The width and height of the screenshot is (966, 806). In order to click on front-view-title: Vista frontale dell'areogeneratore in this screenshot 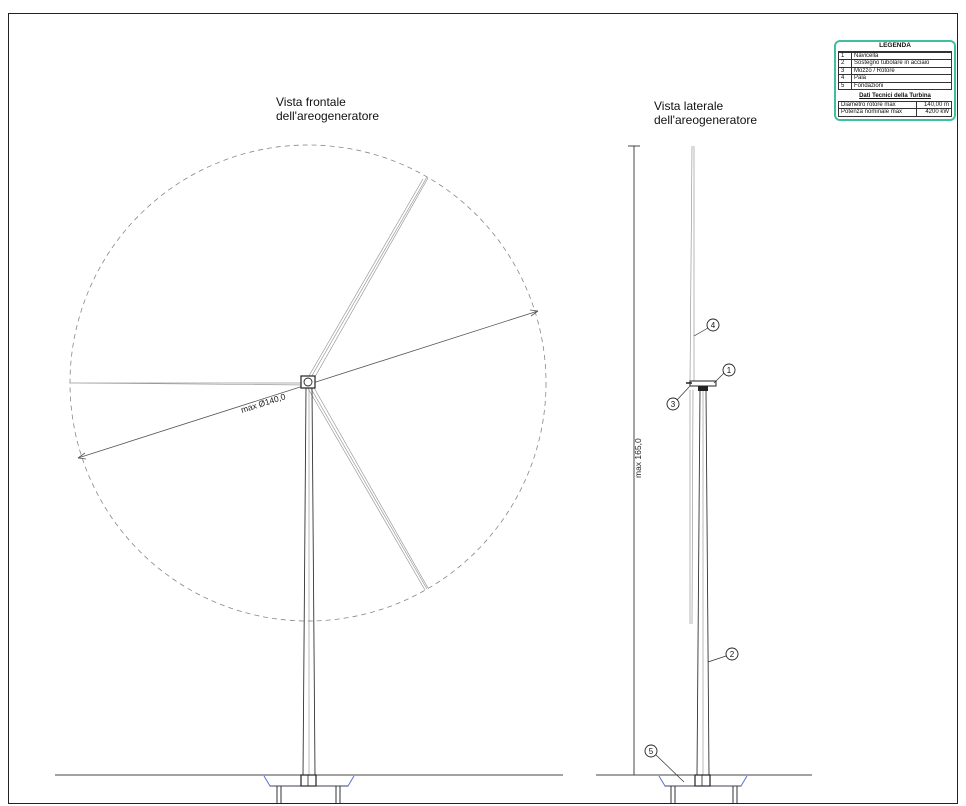, I will do `click(327, 109)`.